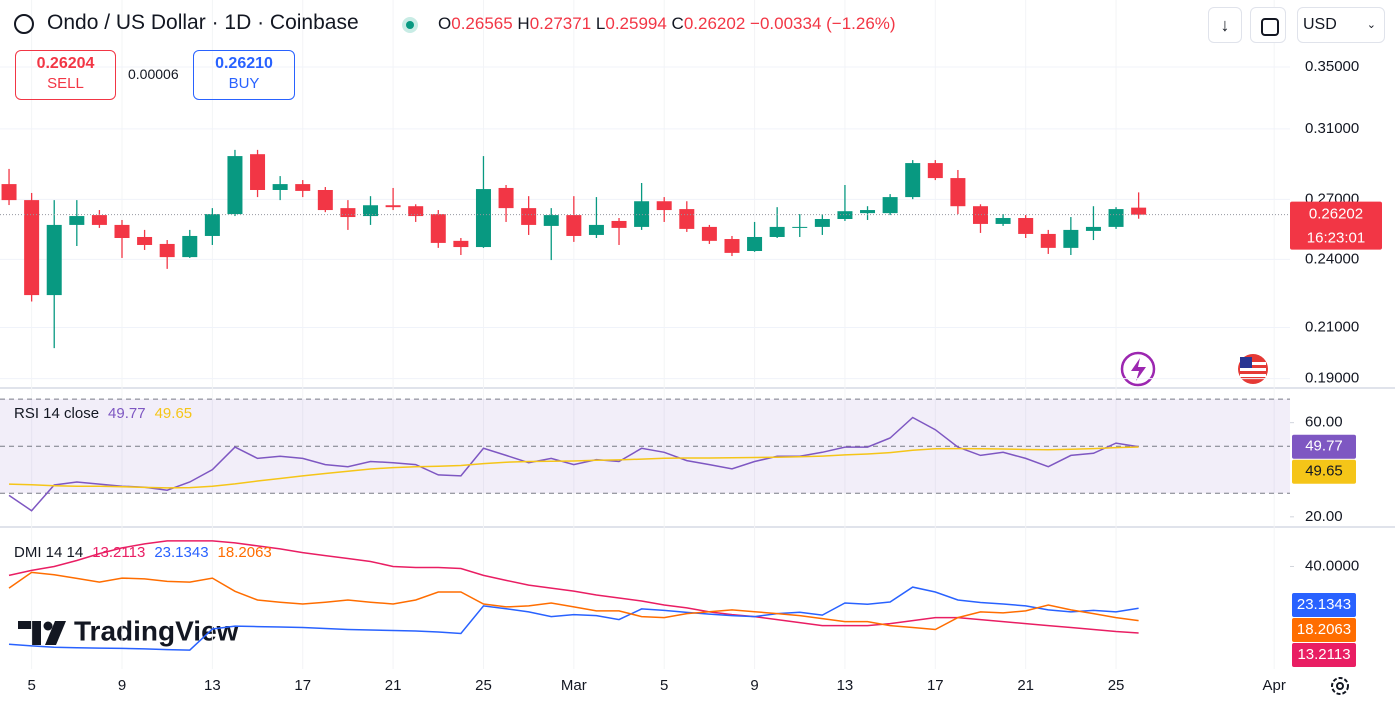 The width and height of the screenshot is (1395, 703). I want to click on sell-button: 0.26204 SELL, so click(65, 75).